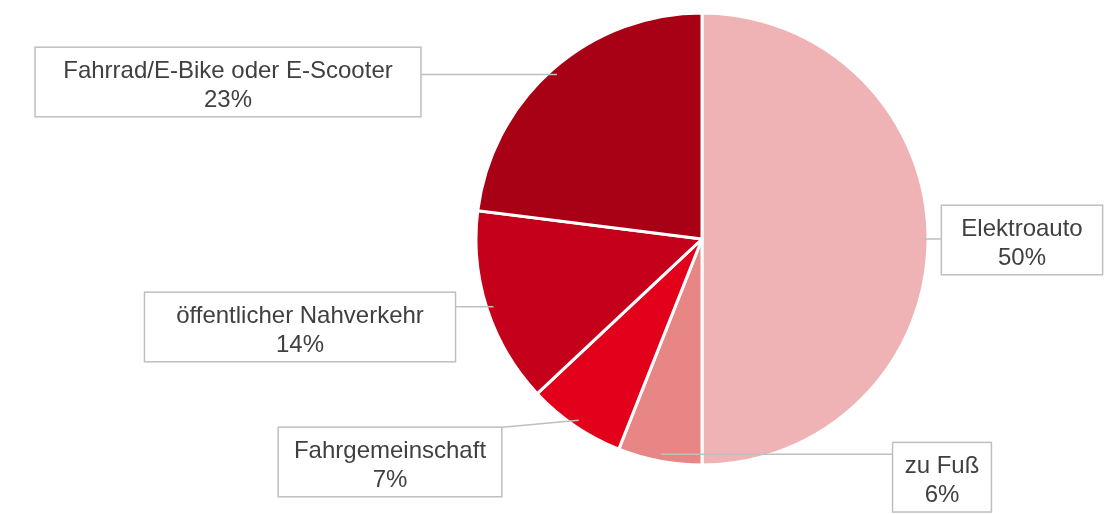 The height and width of the screenshot is (514, 1109). What do you see at coordinates (1022, 257) in the screenshot?
I see `data-label: 50%` at bounding box center [1022, 257].